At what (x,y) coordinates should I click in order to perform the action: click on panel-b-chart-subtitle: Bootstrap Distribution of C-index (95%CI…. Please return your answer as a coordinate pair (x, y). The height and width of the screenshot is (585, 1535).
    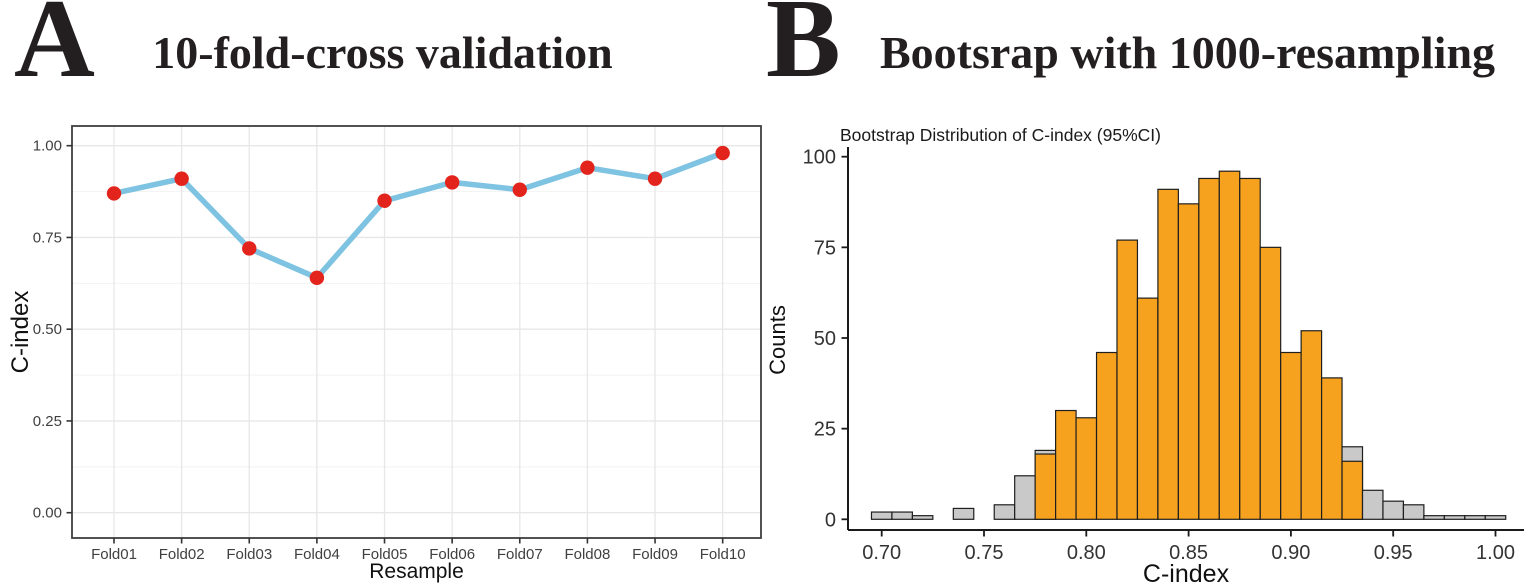
    Looking at the image, I should click on (1000, 135).